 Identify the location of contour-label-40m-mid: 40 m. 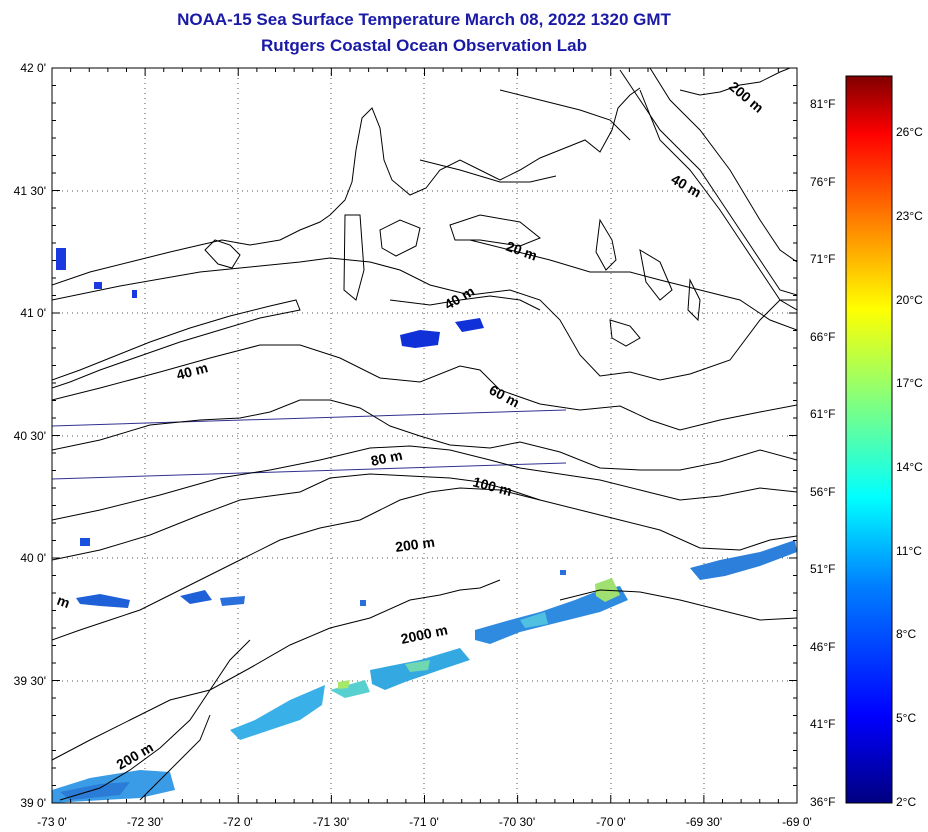
(460, 298).